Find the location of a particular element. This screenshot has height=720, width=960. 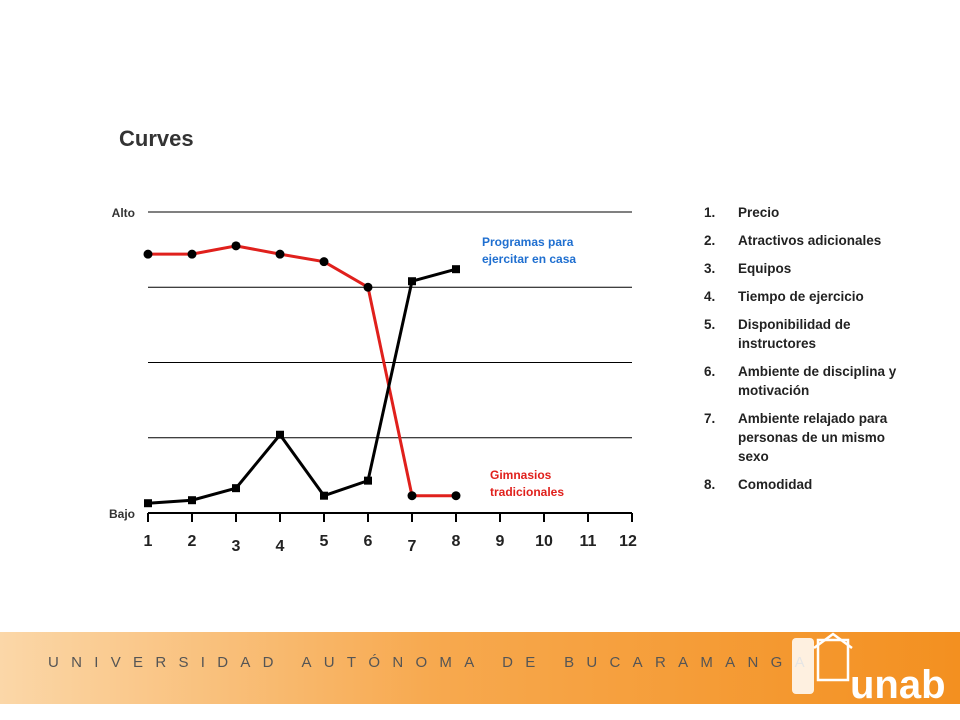

series-label: Programas para ejercitar en casa is located at coordinates (529, 250).